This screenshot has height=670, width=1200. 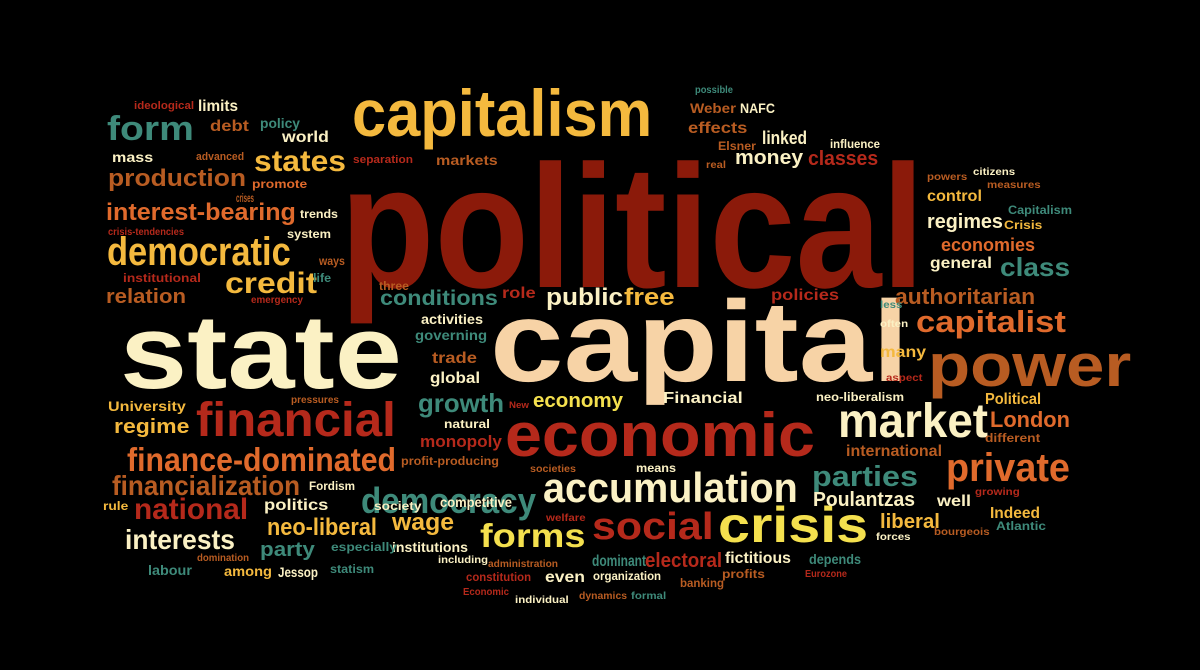 I want to click on word-money: money, so click(x=769, y=158).